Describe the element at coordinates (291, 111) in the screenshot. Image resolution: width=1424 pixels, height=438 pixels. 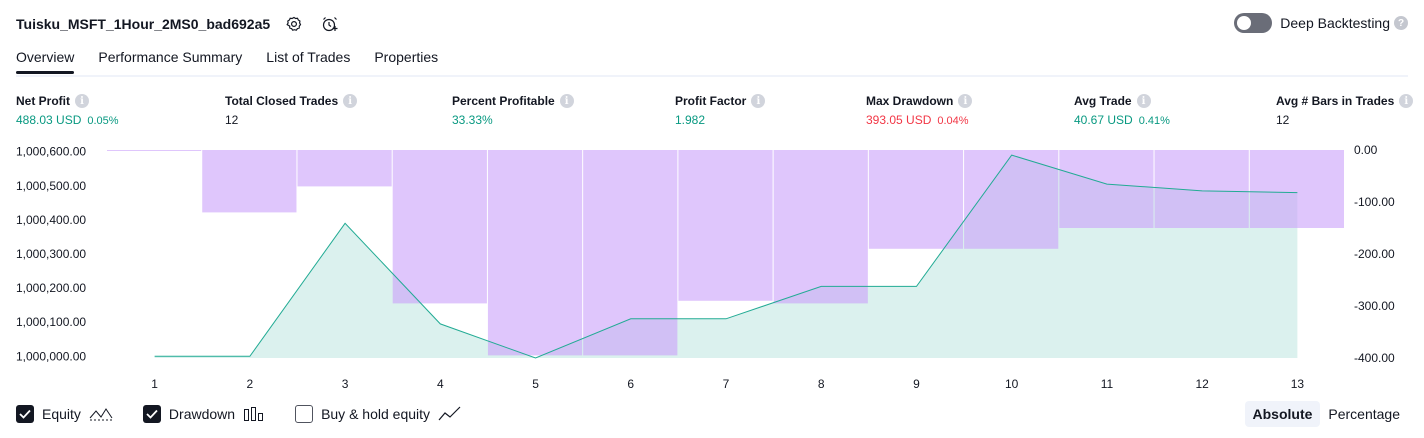
I see `metric-total-closed-trades: Total Closed Trades i 12` at that location.